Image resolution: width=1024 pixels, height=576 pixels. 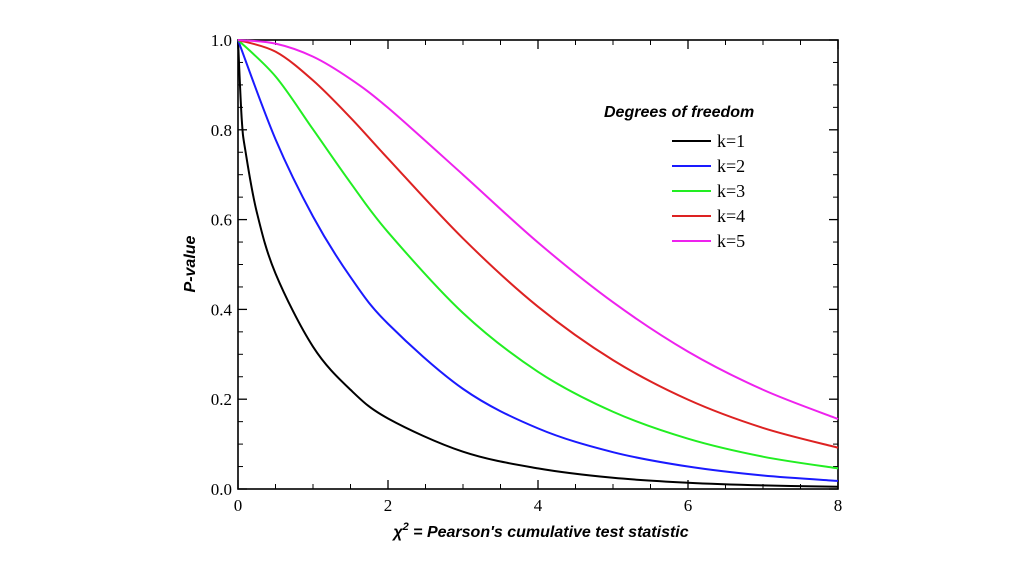 I want to click on x-axis-title-superscript: 2, so click(x=405, y=527).